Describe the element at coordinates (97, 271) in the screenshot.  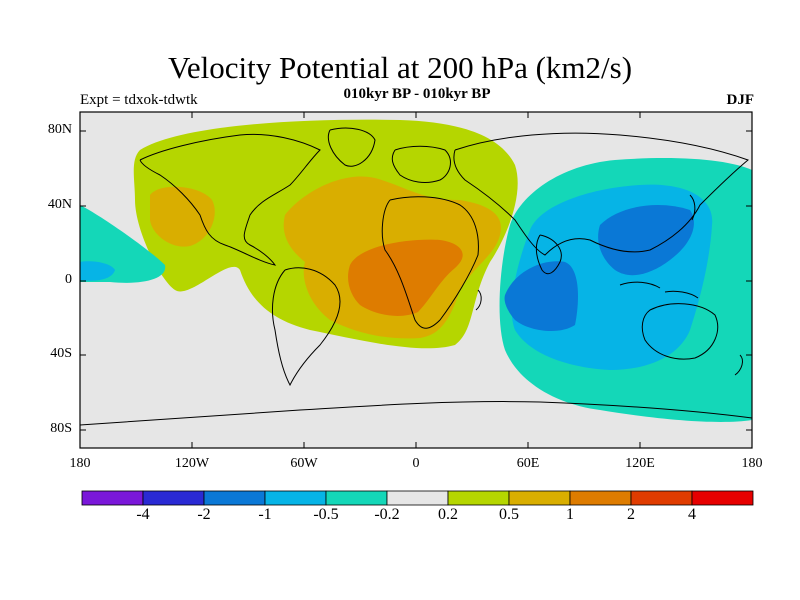
I see `contour-negative-0.5-west` at that location.